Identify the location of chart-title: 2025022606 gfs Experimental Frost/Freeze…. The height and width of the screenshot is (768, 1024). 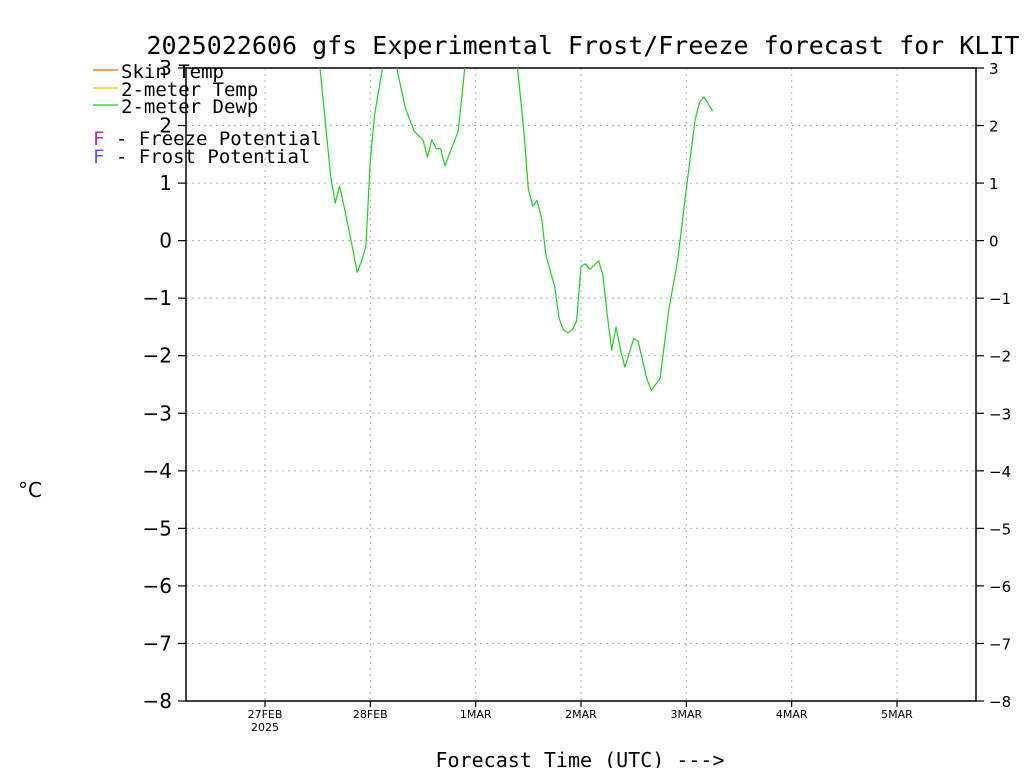
(583, 45).